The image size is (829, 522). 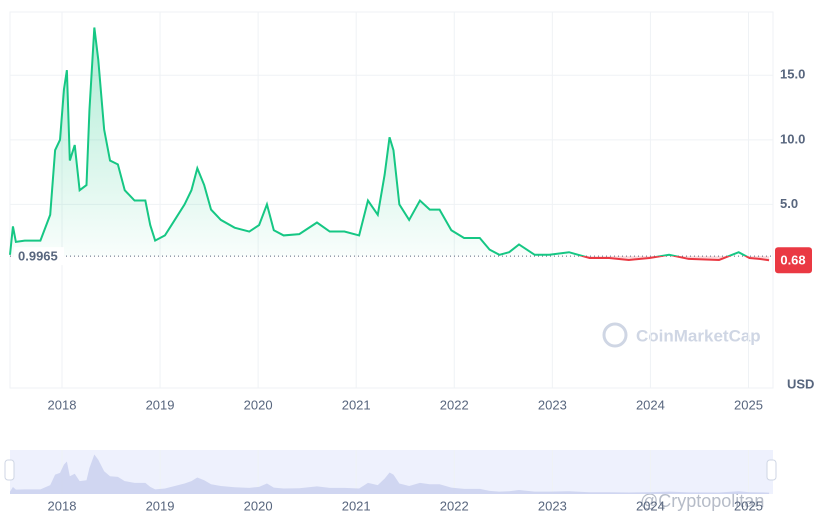 I want to click on last-price-box, so click(x=793, y=260).